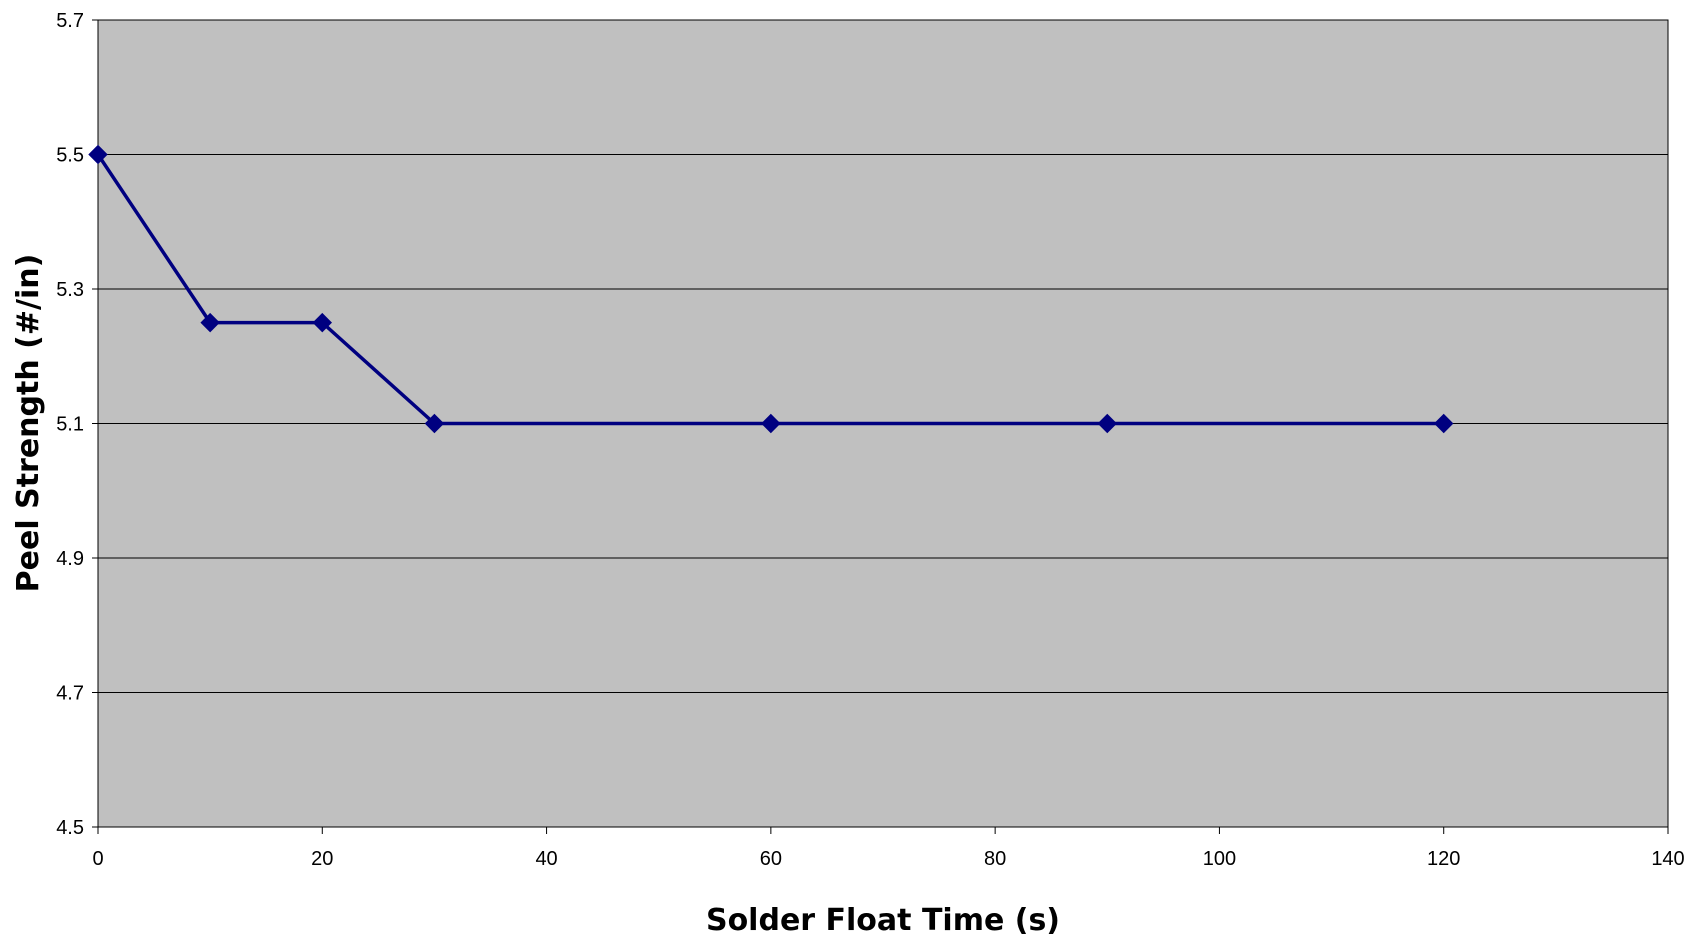 The image size is (1696, 939). Describe the element at coordinates (883, 920) in the screenshot. I see `x-axis-title: Solder Float Time (s)` at that location.